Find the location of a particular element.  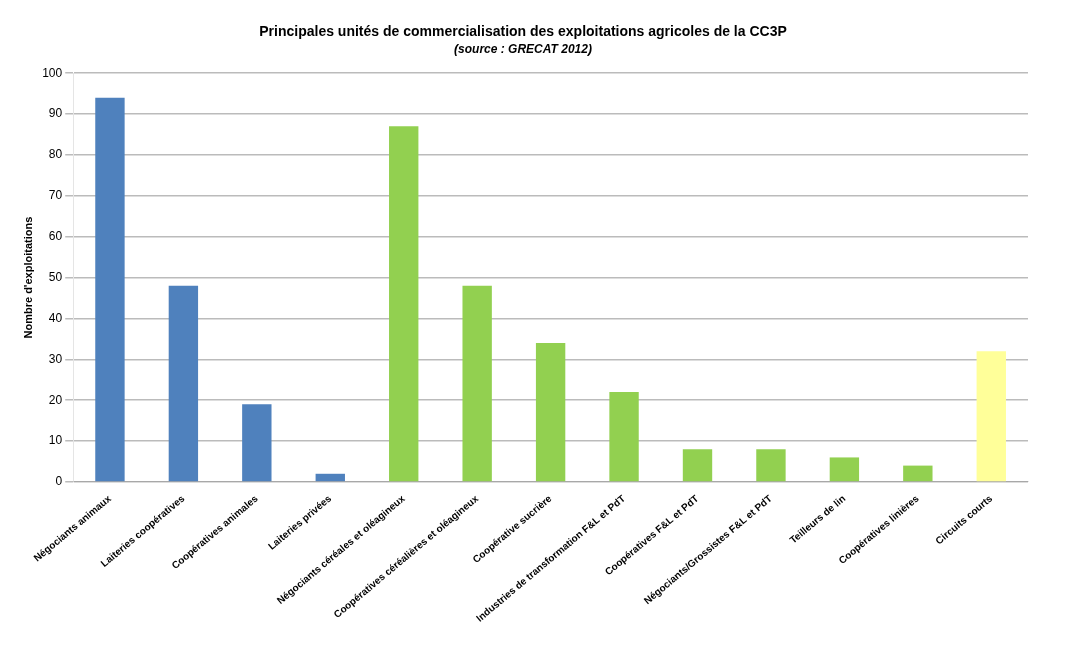

y-tick-label: 0 is located at coordinates (59, 481).